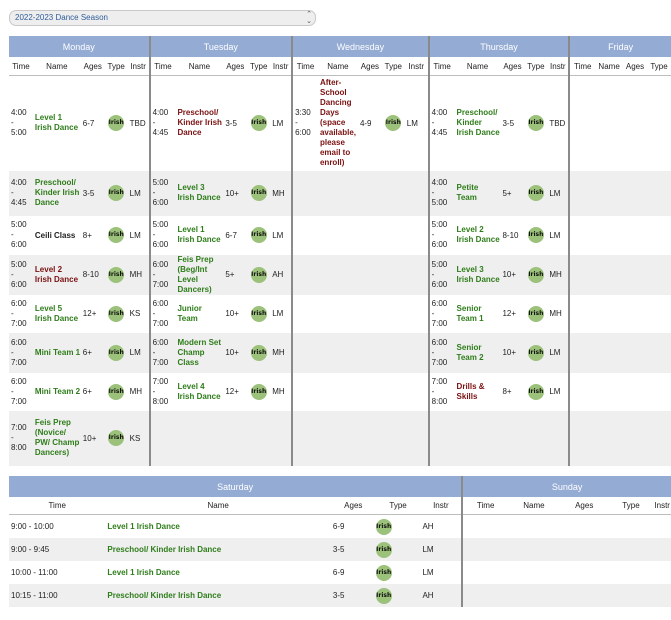 This screenshot has height=620, width=671. What do you see at coordinates (57, 352) in the screenshot?
I see `class-name-link: Mini Team 1` at bounding box center [57, 352].